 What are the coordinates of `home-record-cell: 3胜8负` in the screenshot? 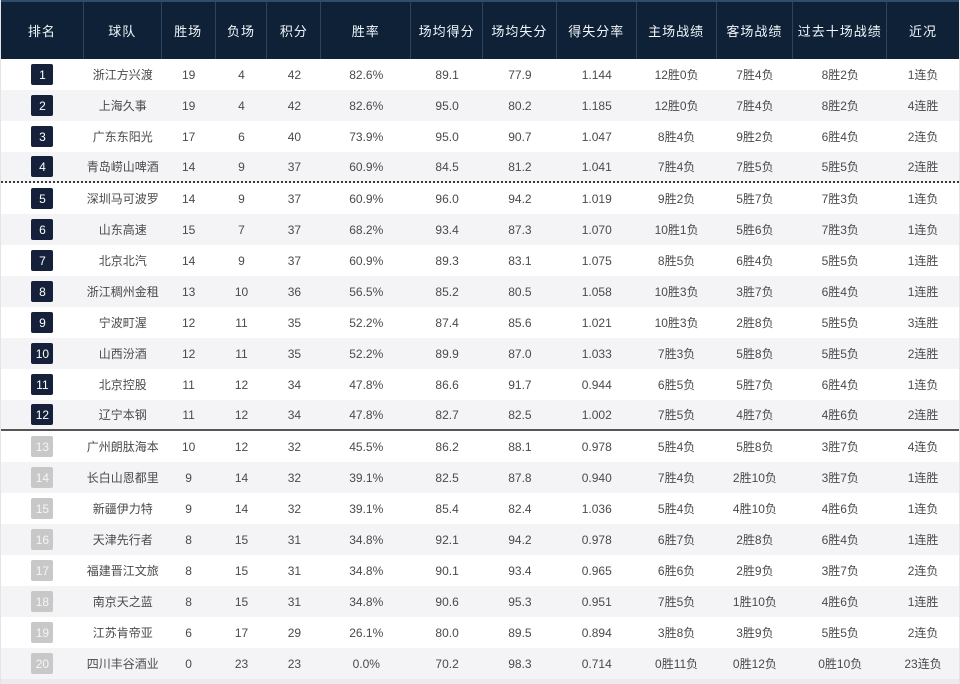 It's located at (676, 633).